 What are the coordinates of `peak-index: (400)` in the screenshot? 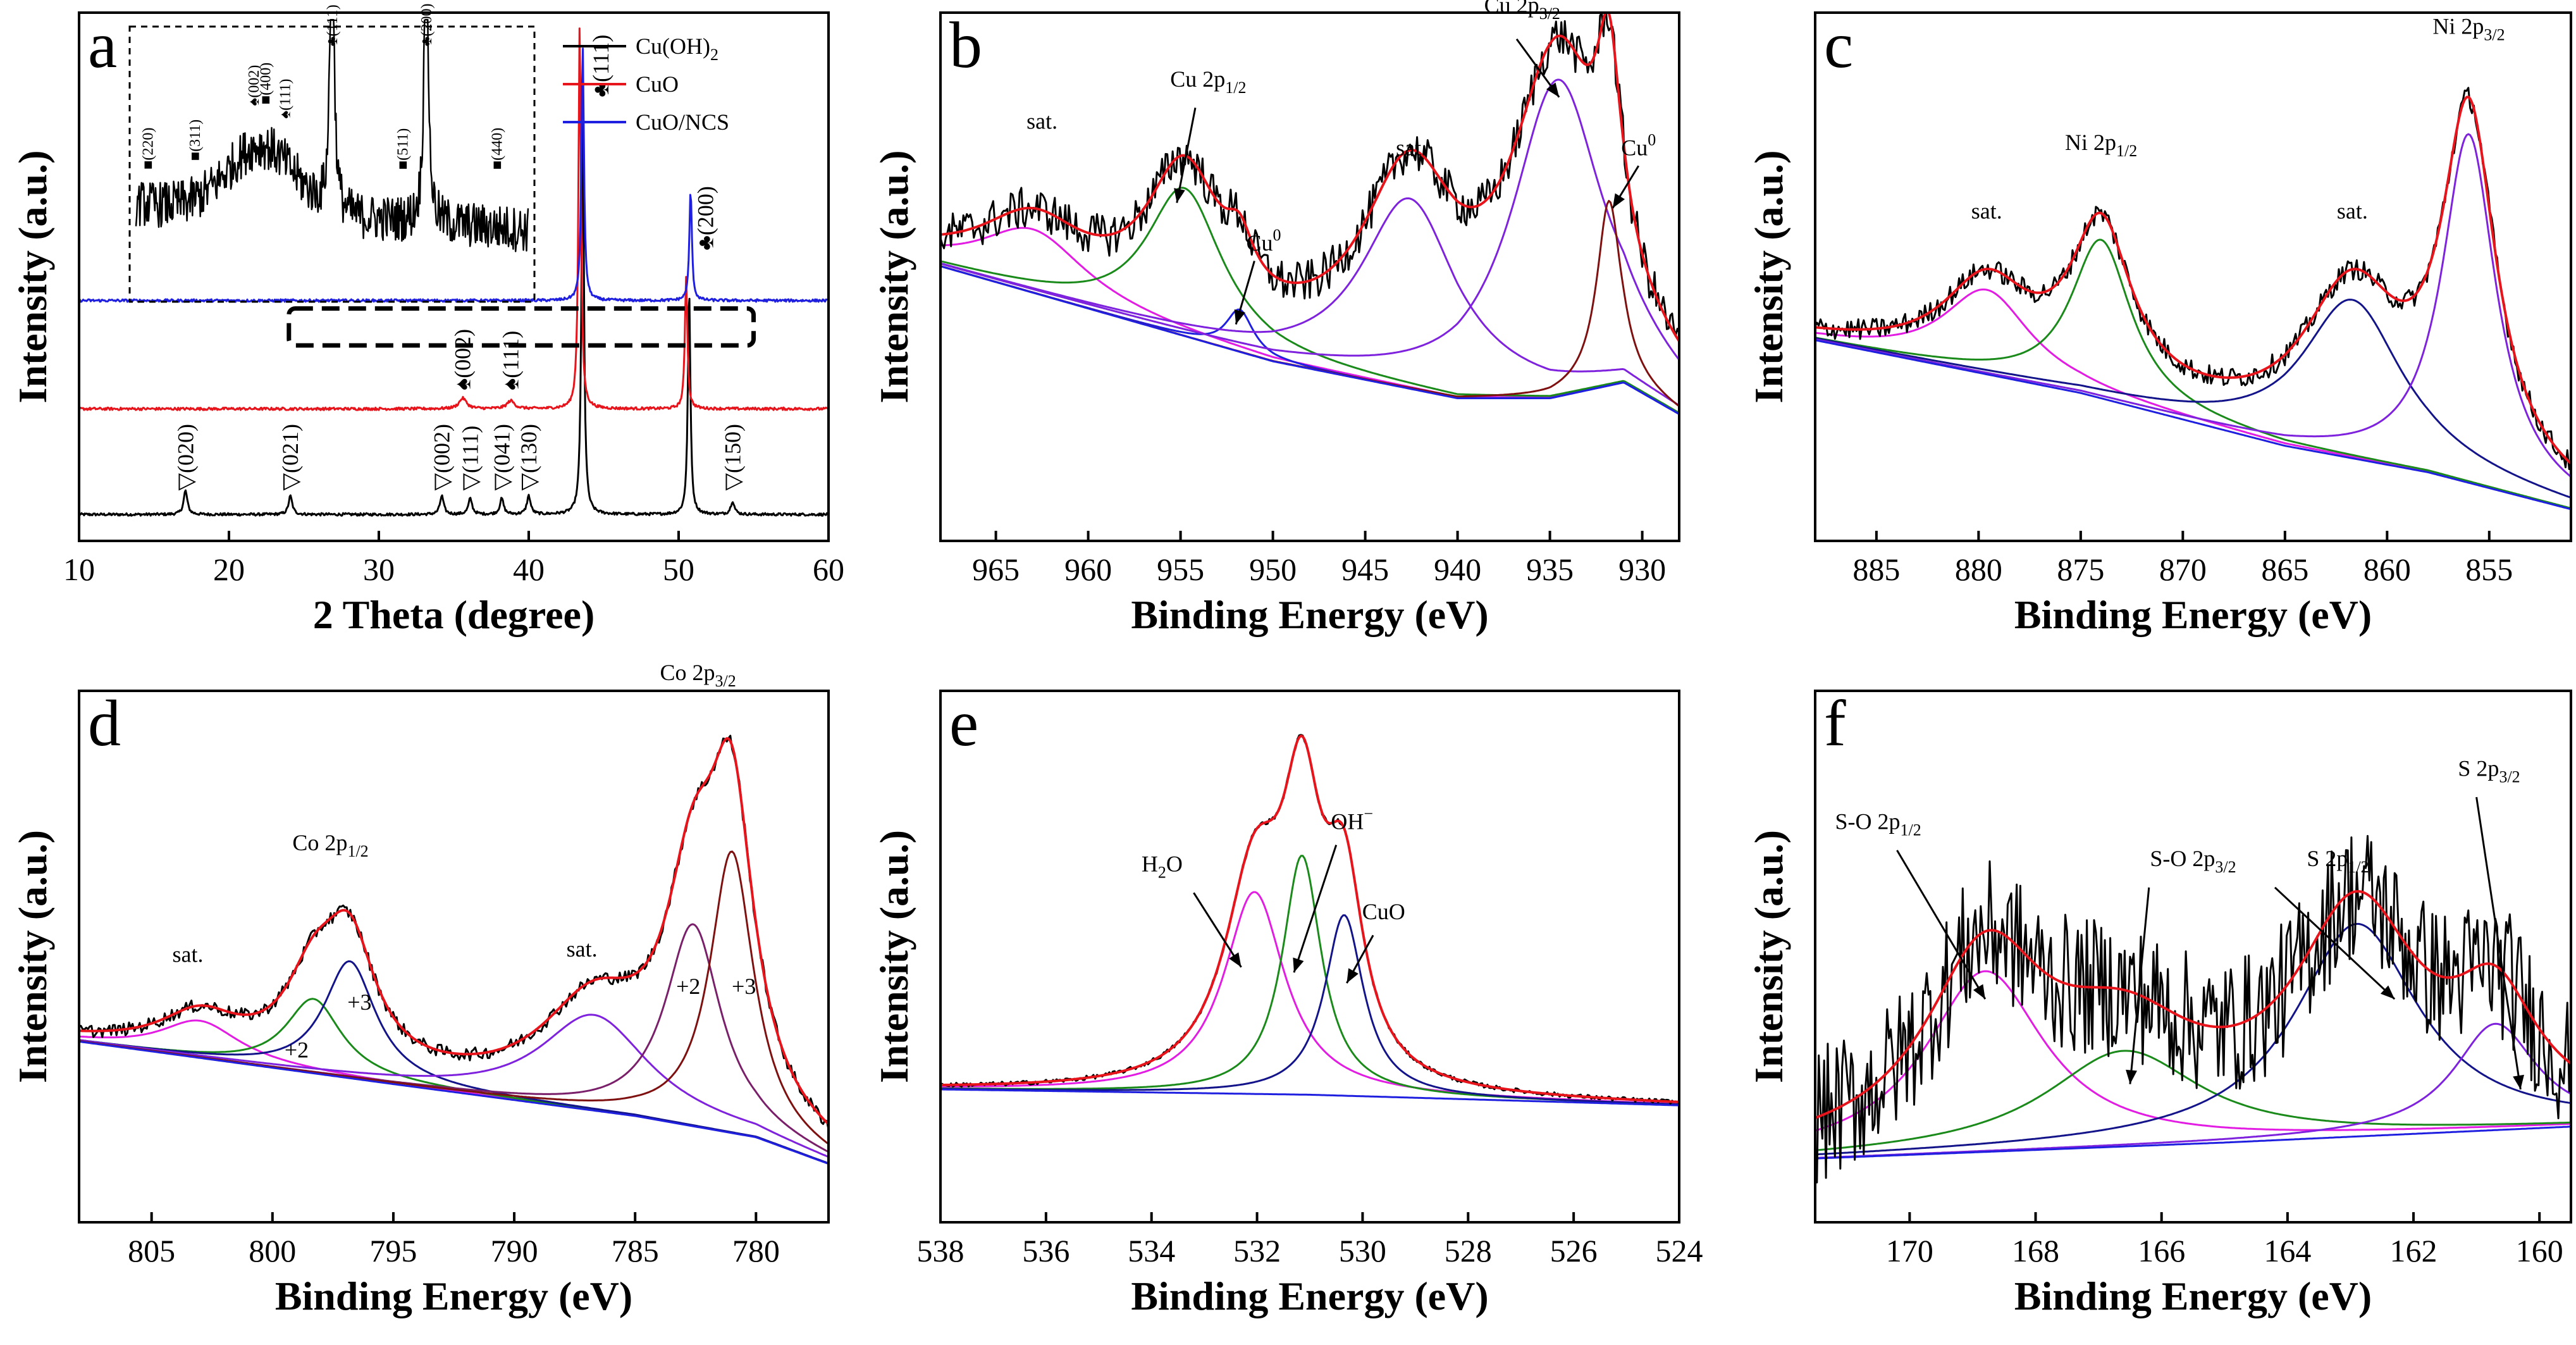 It's located at (266, 79).